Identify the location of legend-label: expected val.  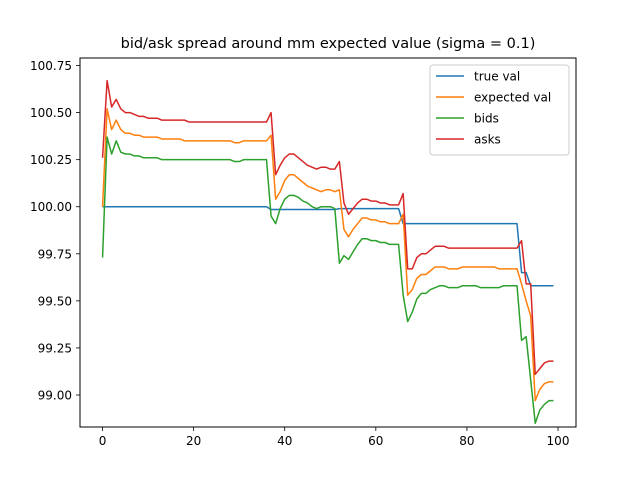
(512, 98).